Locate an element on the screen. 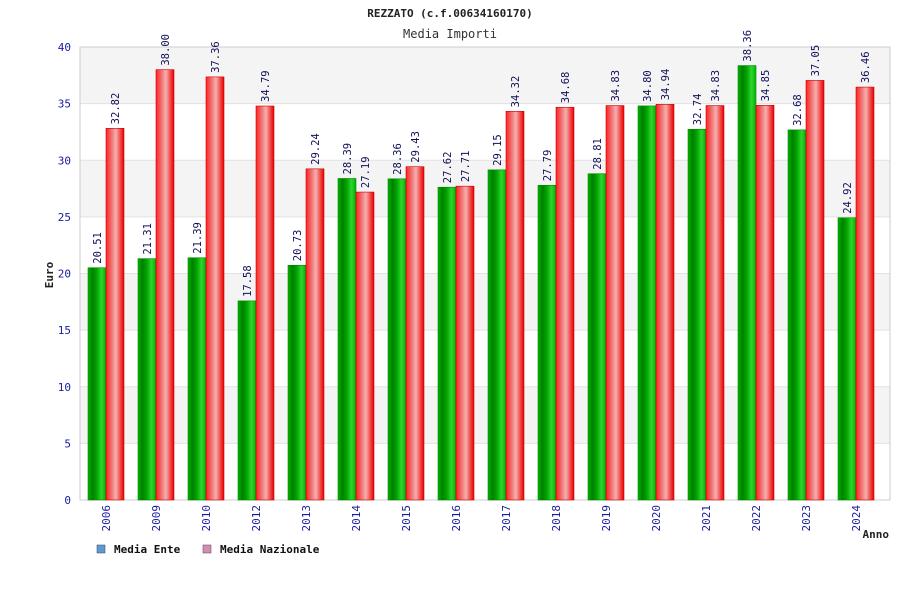 The width and height of the screenshot is (900, 600). bar-media-ente-2024 is located at coordinates (847, 359).